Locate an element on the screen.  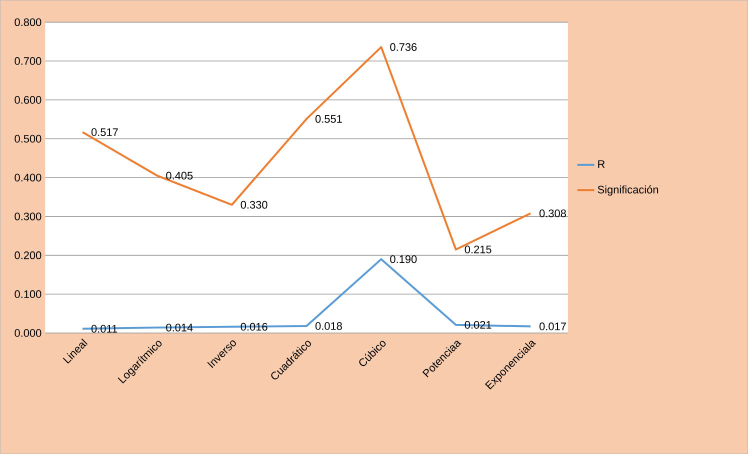
data-label: 0.021 is located at coordinates (478, 324).